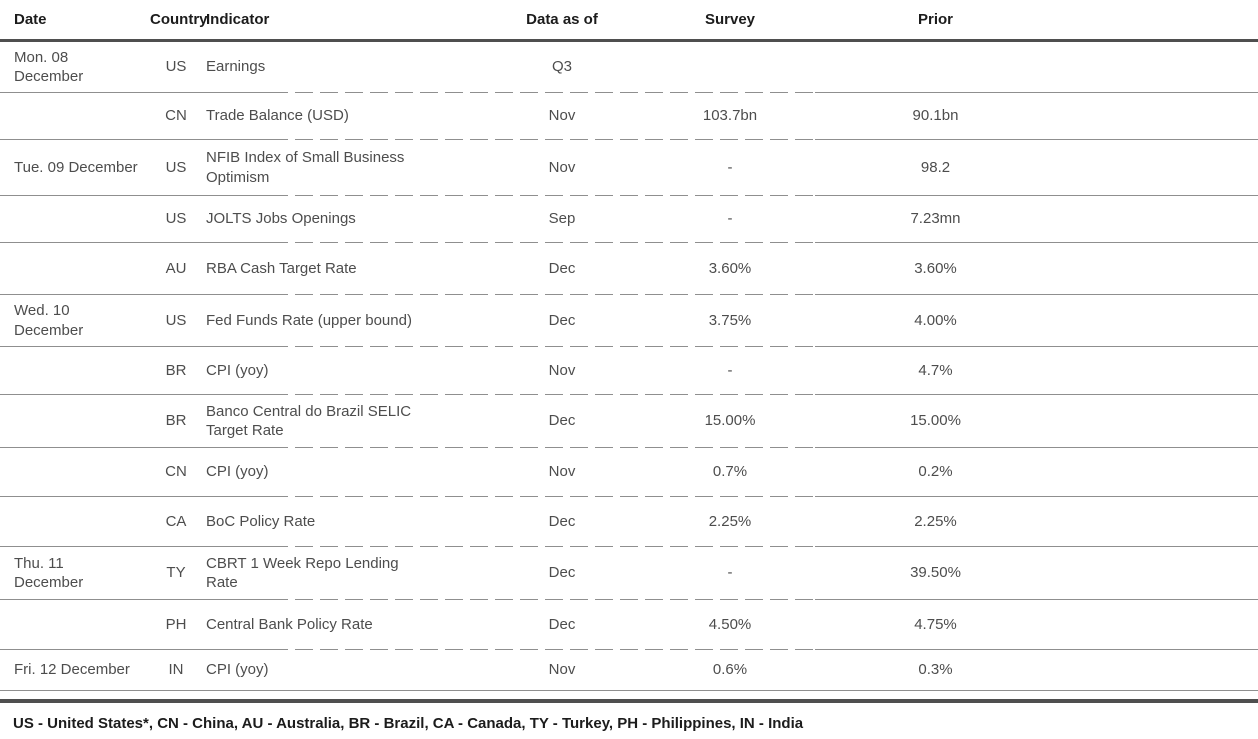 This screenshot has width=1258, height=739. What do you see at coordinates (72, 670) in the screenshot?
I see `date-cell: Fri. 12 December` at bounding box center [72, 670].